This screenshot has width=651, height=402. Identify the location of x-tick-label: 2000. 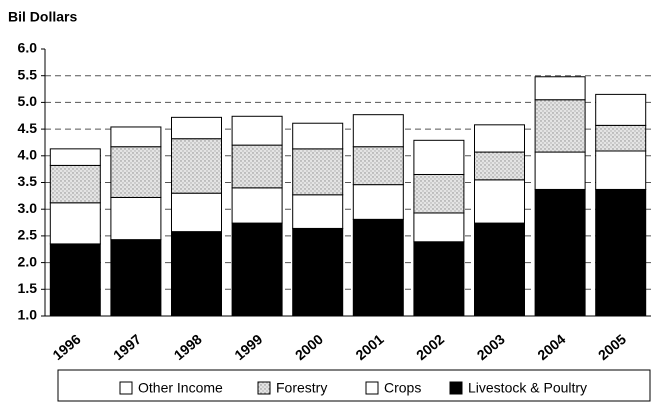
(309, 347).